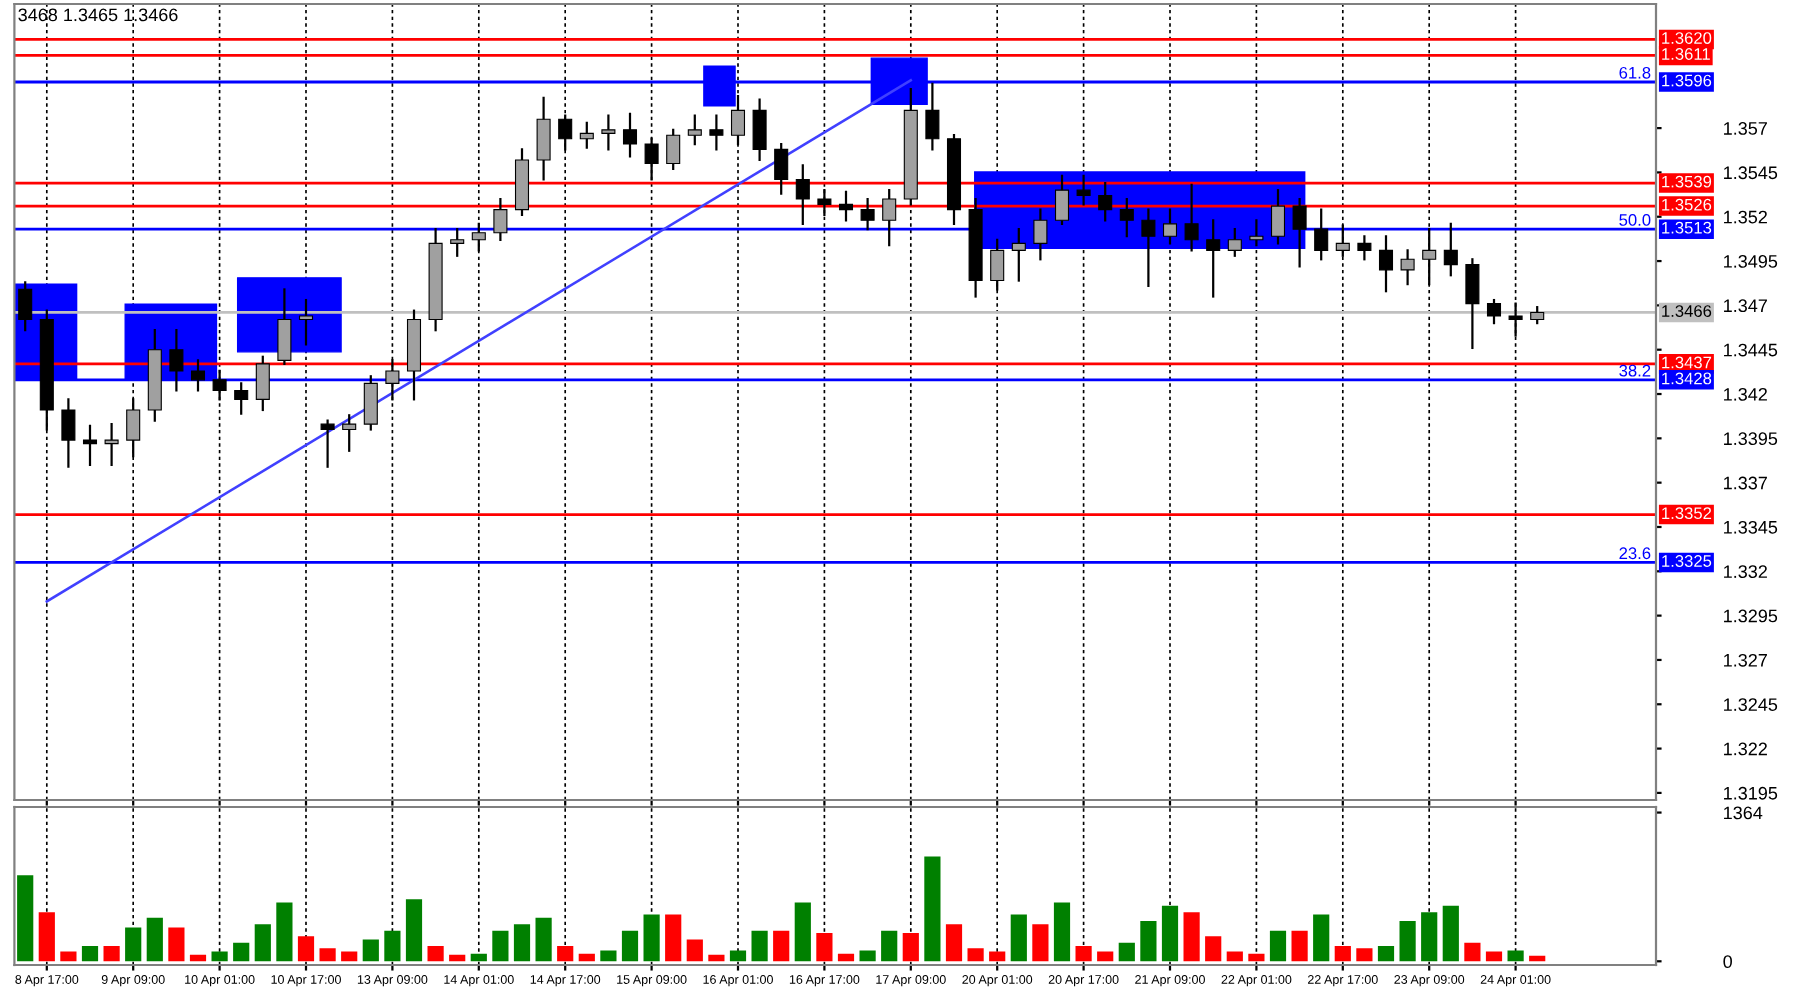  I want to click on ref-line-label: 1.3352, so click(1687, 513).